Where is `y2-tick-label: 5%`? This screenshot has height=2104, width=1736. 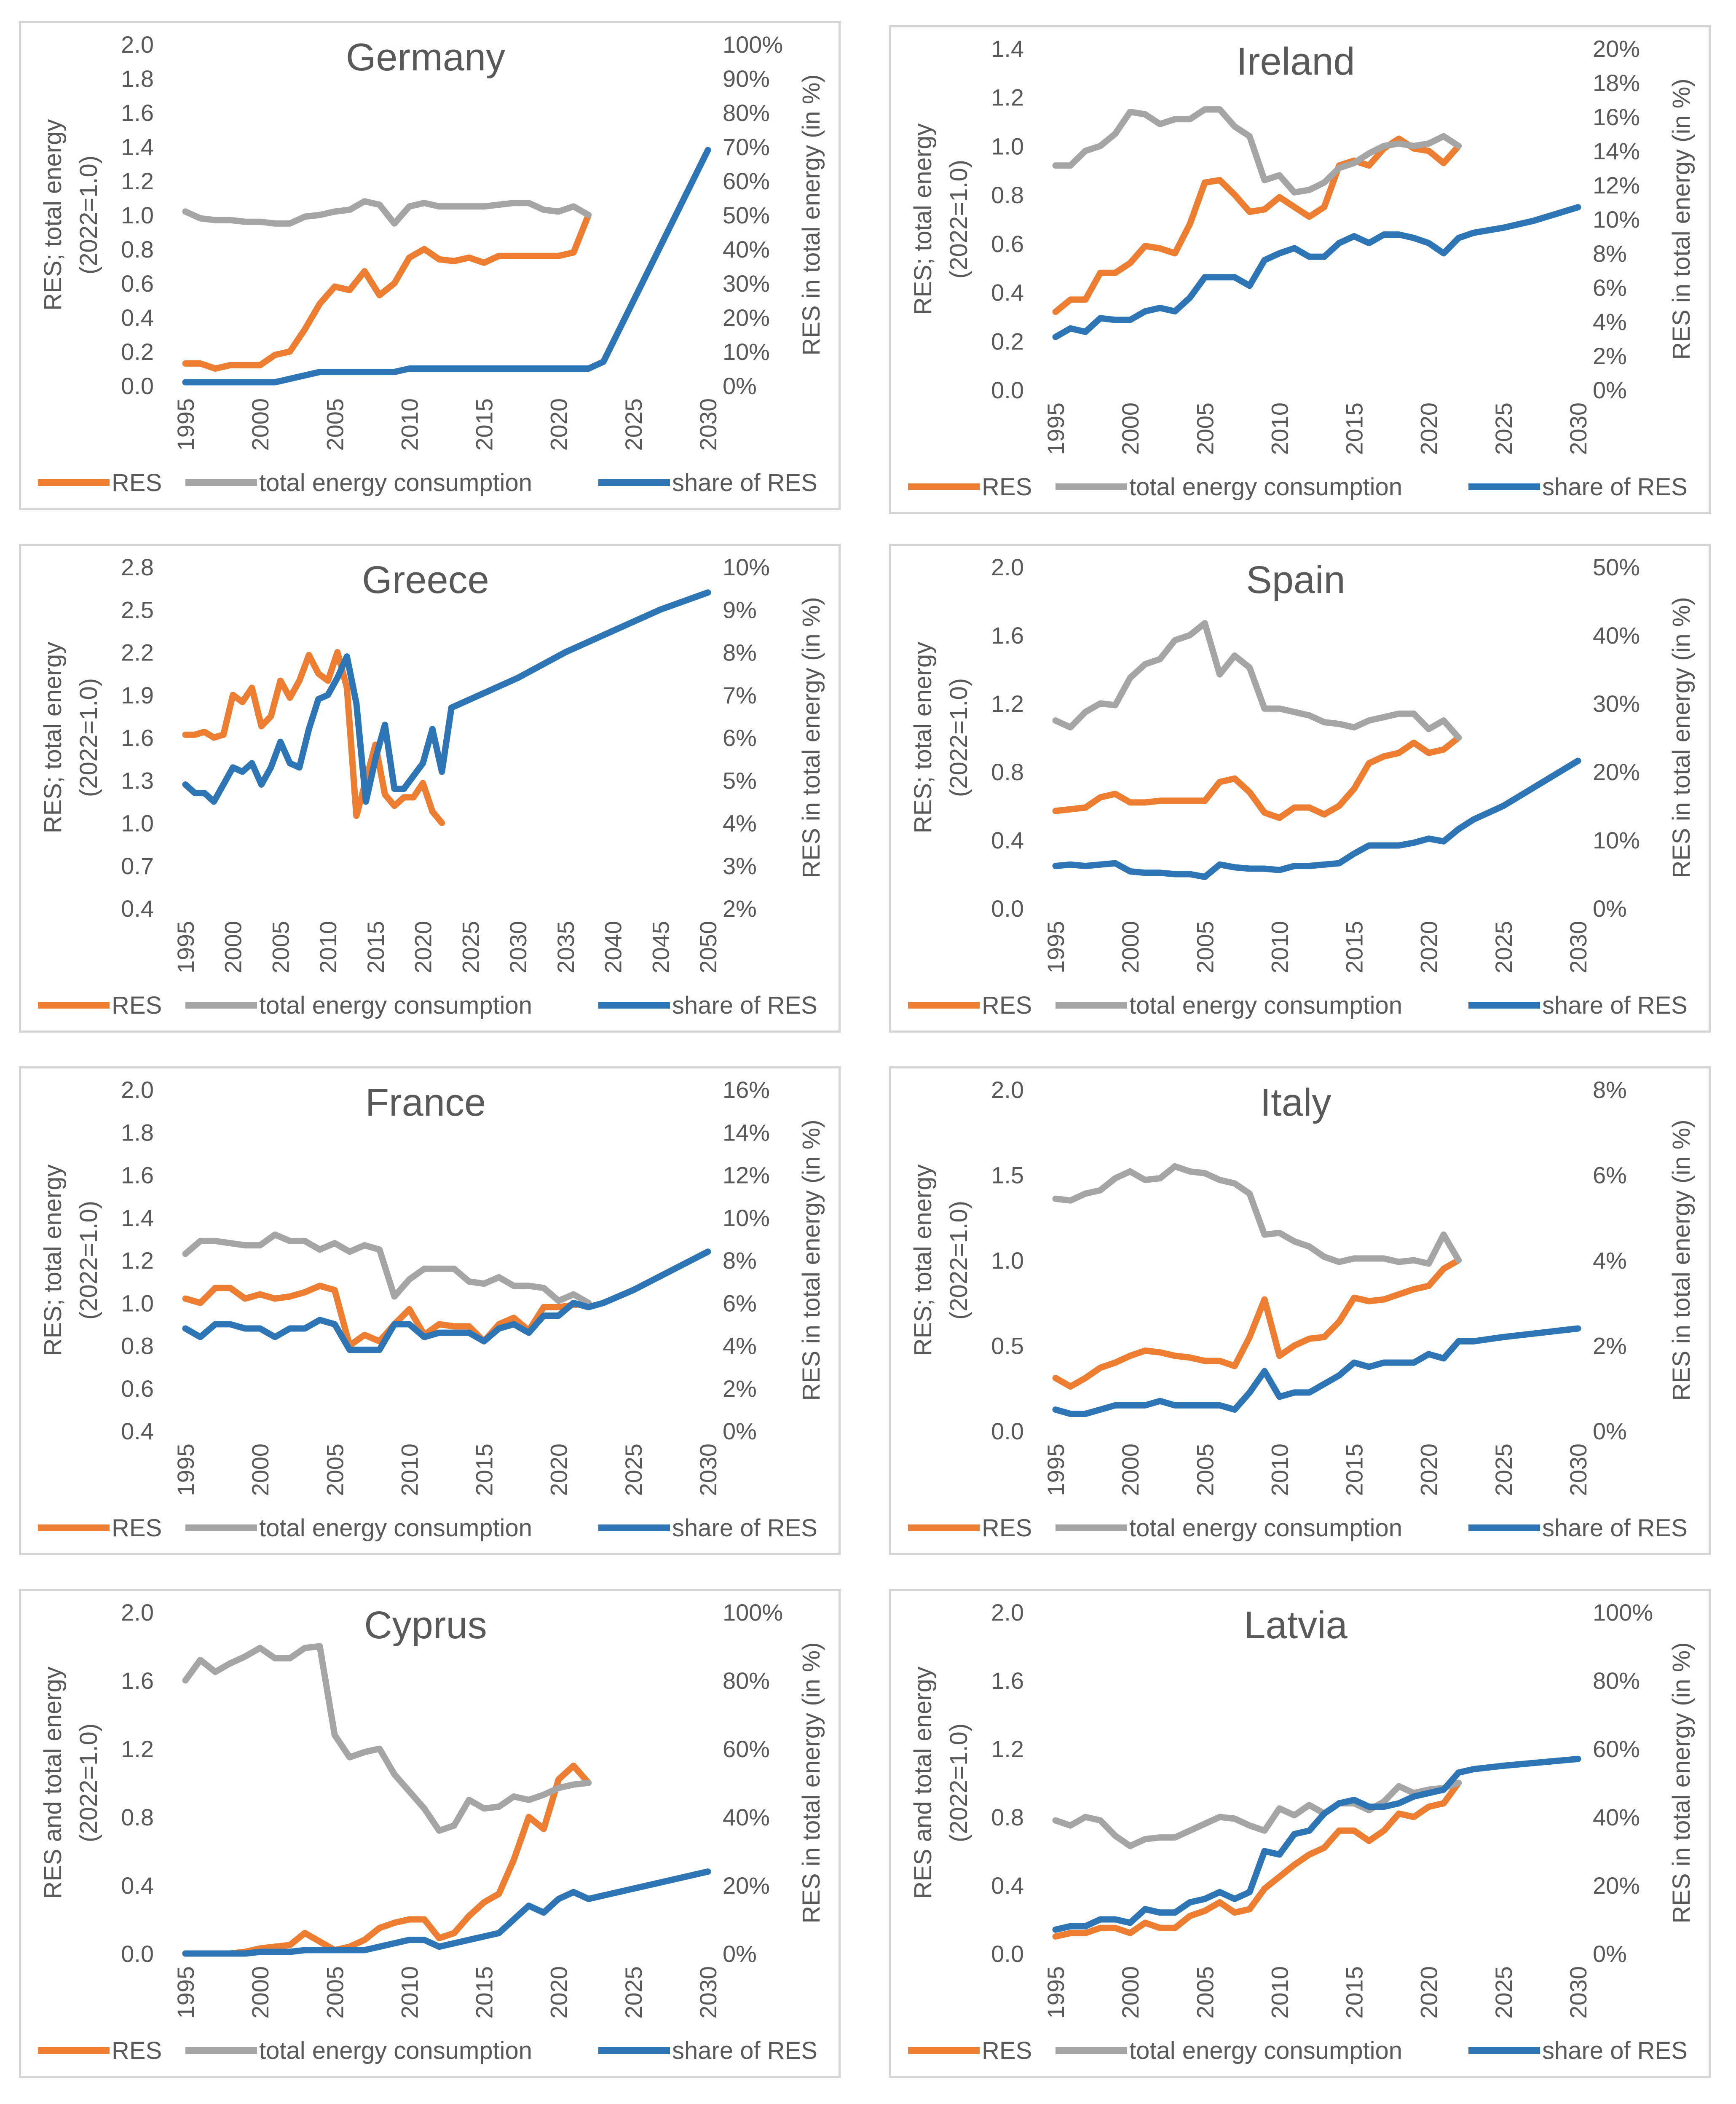
y2-tick-label: 5% is located at coordinates (740, 780).